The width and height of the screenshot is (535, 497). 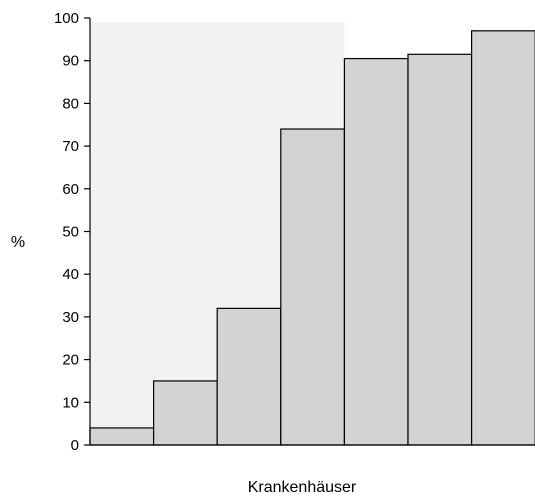 What do you see at coordinates (302, 487) in the screenshot?
I see `x-axis-title: Krankenhäuser` at bounding box center [302, 487].